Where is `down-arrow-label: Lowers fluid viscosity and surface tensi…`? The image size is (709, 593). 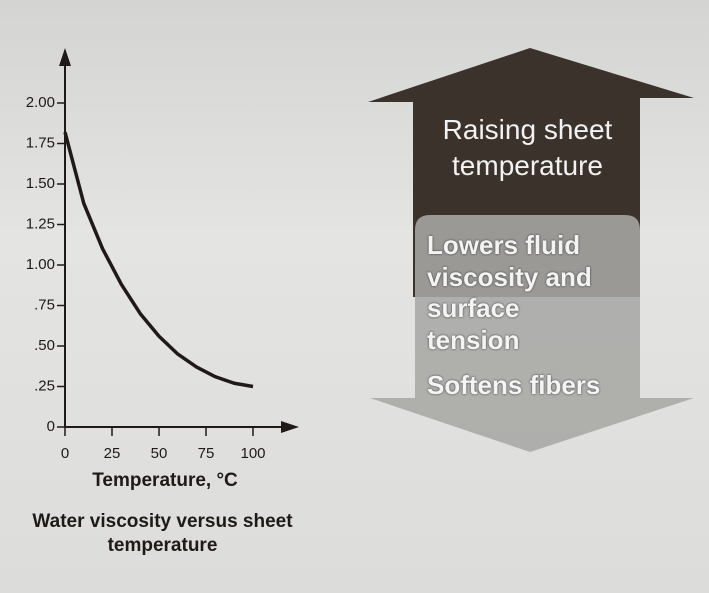
down-arrow-label: Lowers fluid viscosity and surface tensi… is located at coordinates (509, 292).